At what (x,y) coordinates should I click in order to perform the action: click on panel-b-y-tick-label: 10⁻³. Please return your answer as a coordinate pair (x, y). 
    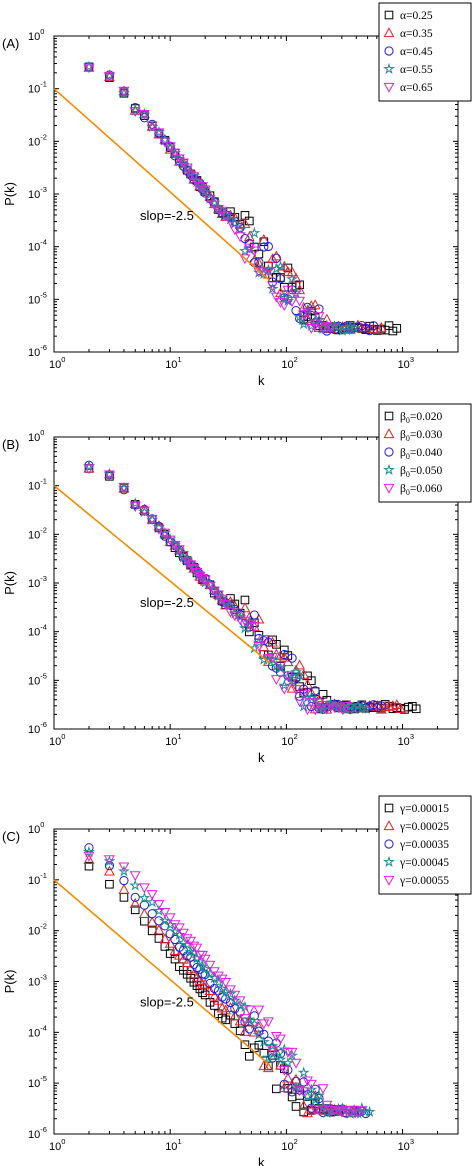
    Looking at the image, I should click on (37, 582).